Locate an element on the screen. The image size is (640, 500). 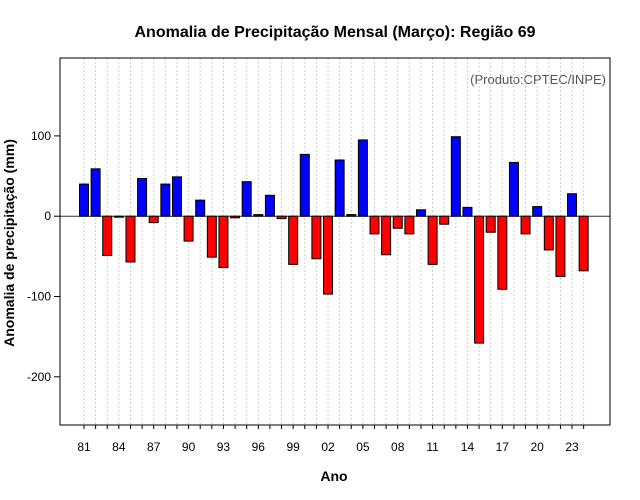
bar-2010 is located at coordinates (420, 213).